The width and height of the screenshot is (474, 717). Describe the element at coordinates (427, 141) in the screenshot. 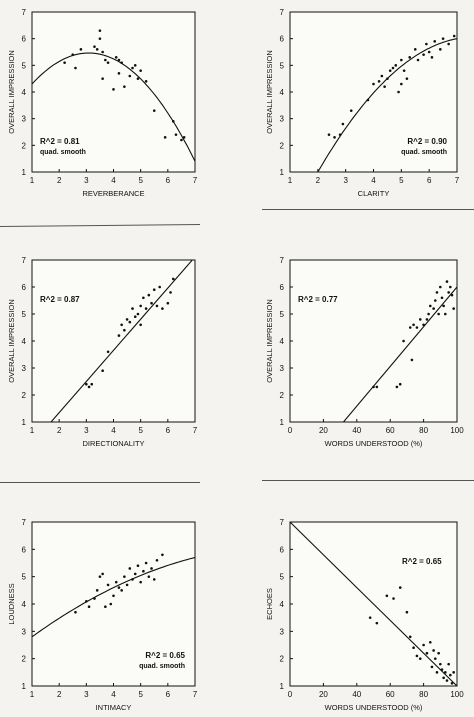

I see `r-squared-annotation: R^2 = 0.90` at that location.